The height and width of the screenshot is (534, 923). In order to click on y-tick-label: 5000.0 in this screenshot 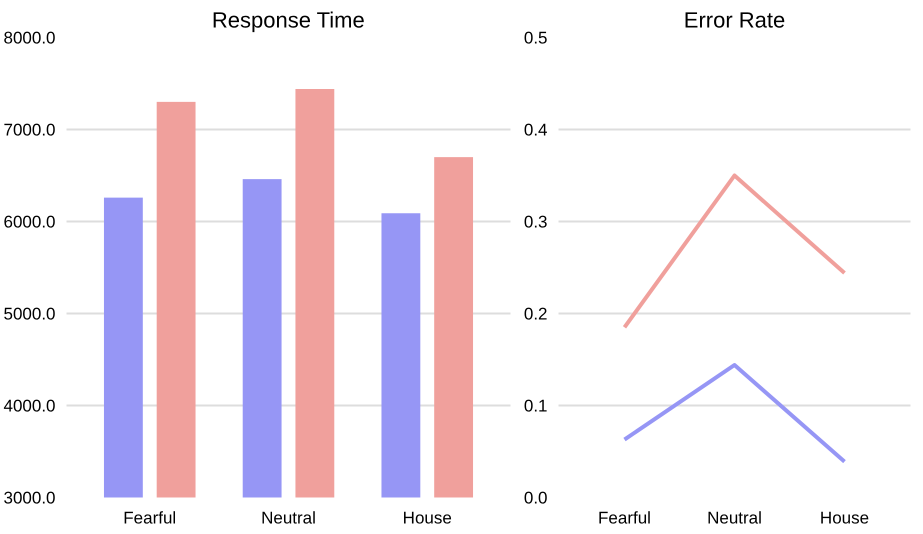, I will do `click(30, 314)`.